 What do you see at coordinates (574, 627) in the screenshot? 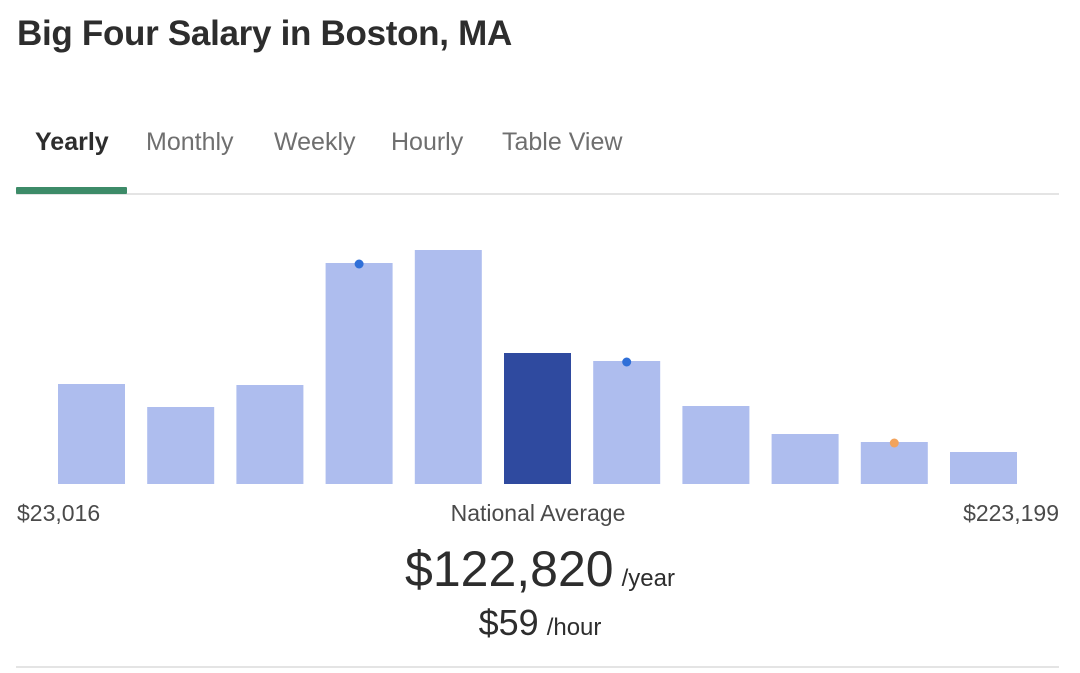
I see `hourly-unit: /hour` at bounding box center [574, 627].